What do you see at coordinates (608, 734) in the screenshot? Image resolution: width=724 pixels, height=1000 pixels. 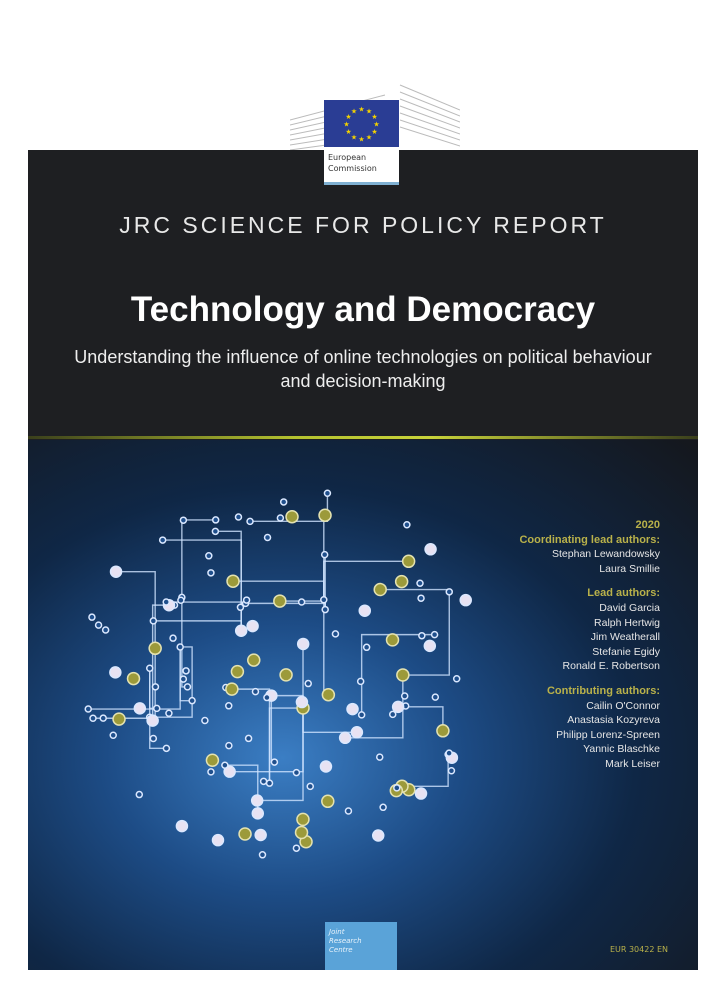 I see `author: Philipp Lorenz-Spreen` at bounding box center [608, 734].